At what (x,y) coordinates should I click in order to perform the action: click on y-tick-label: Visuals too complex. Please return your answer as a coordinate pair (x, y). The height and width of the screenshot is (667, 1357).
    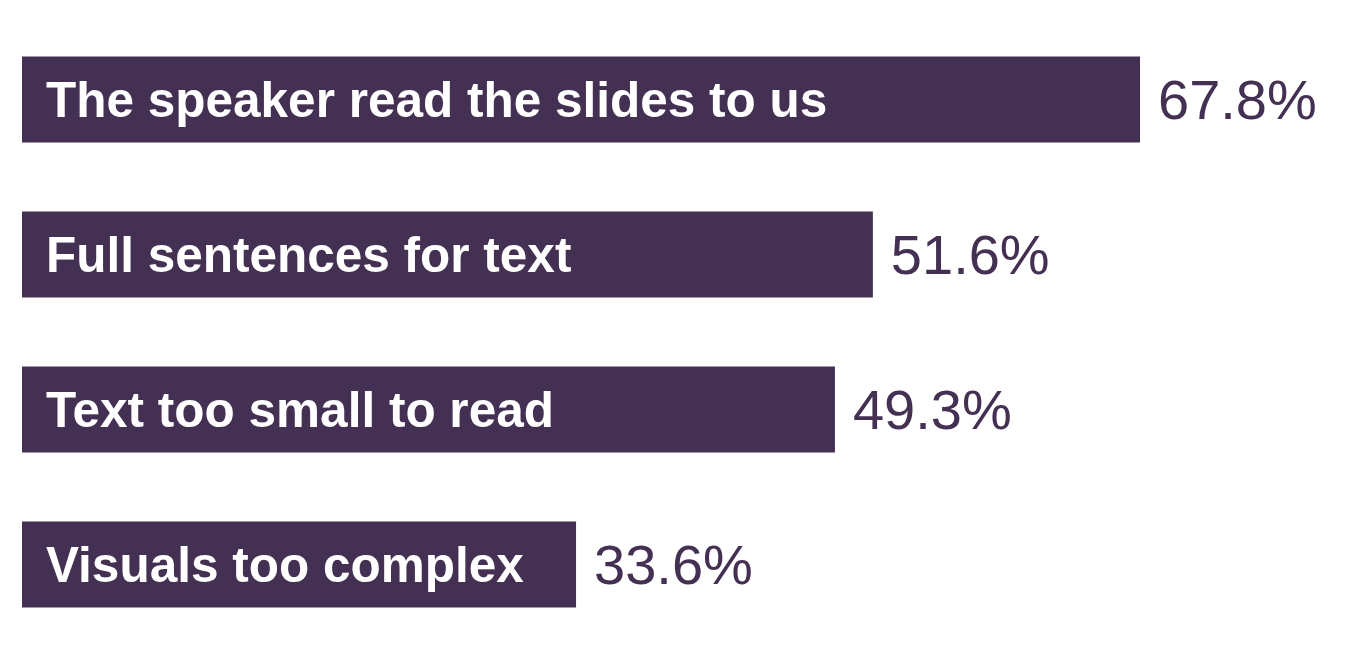
    Looking at the image, I should click on (285, 564).